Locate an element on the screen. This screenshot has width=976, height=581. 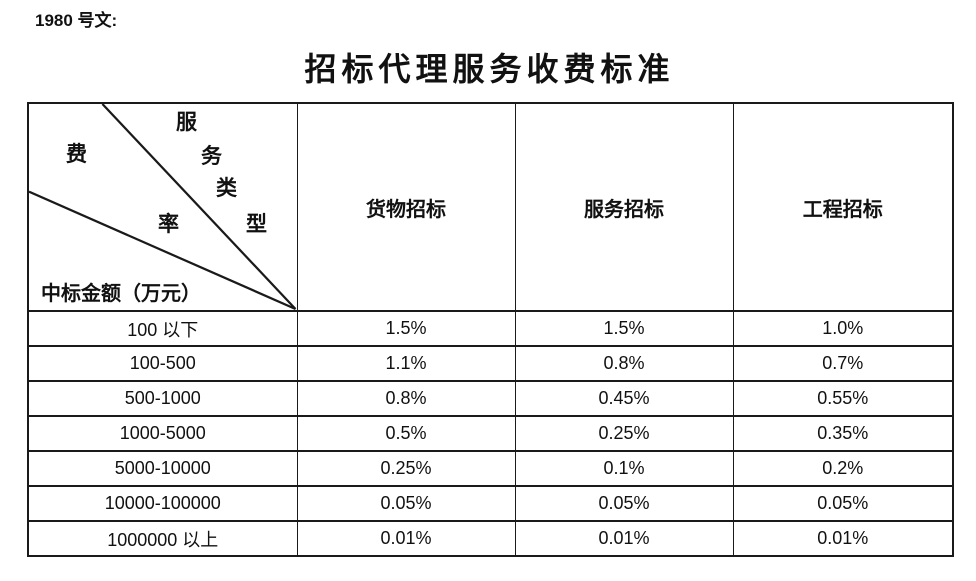
corner-label-bid-amount: 中标金额（万元） is located at coordinates (121, 294).